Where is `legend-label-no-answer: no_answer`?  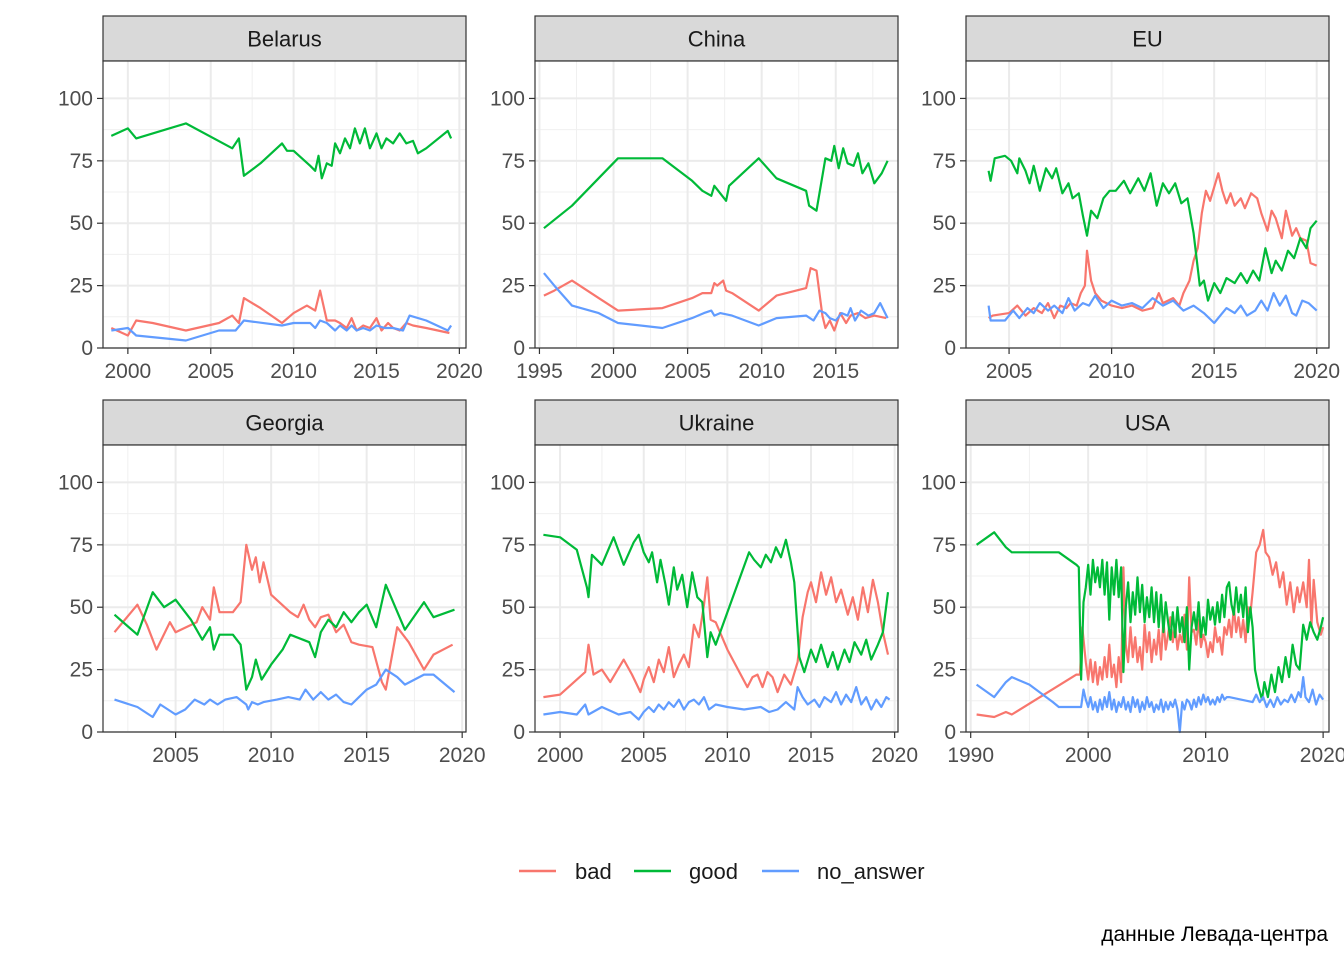
legend-label-no-answer: no_answer is located at coordinates (871, 871).